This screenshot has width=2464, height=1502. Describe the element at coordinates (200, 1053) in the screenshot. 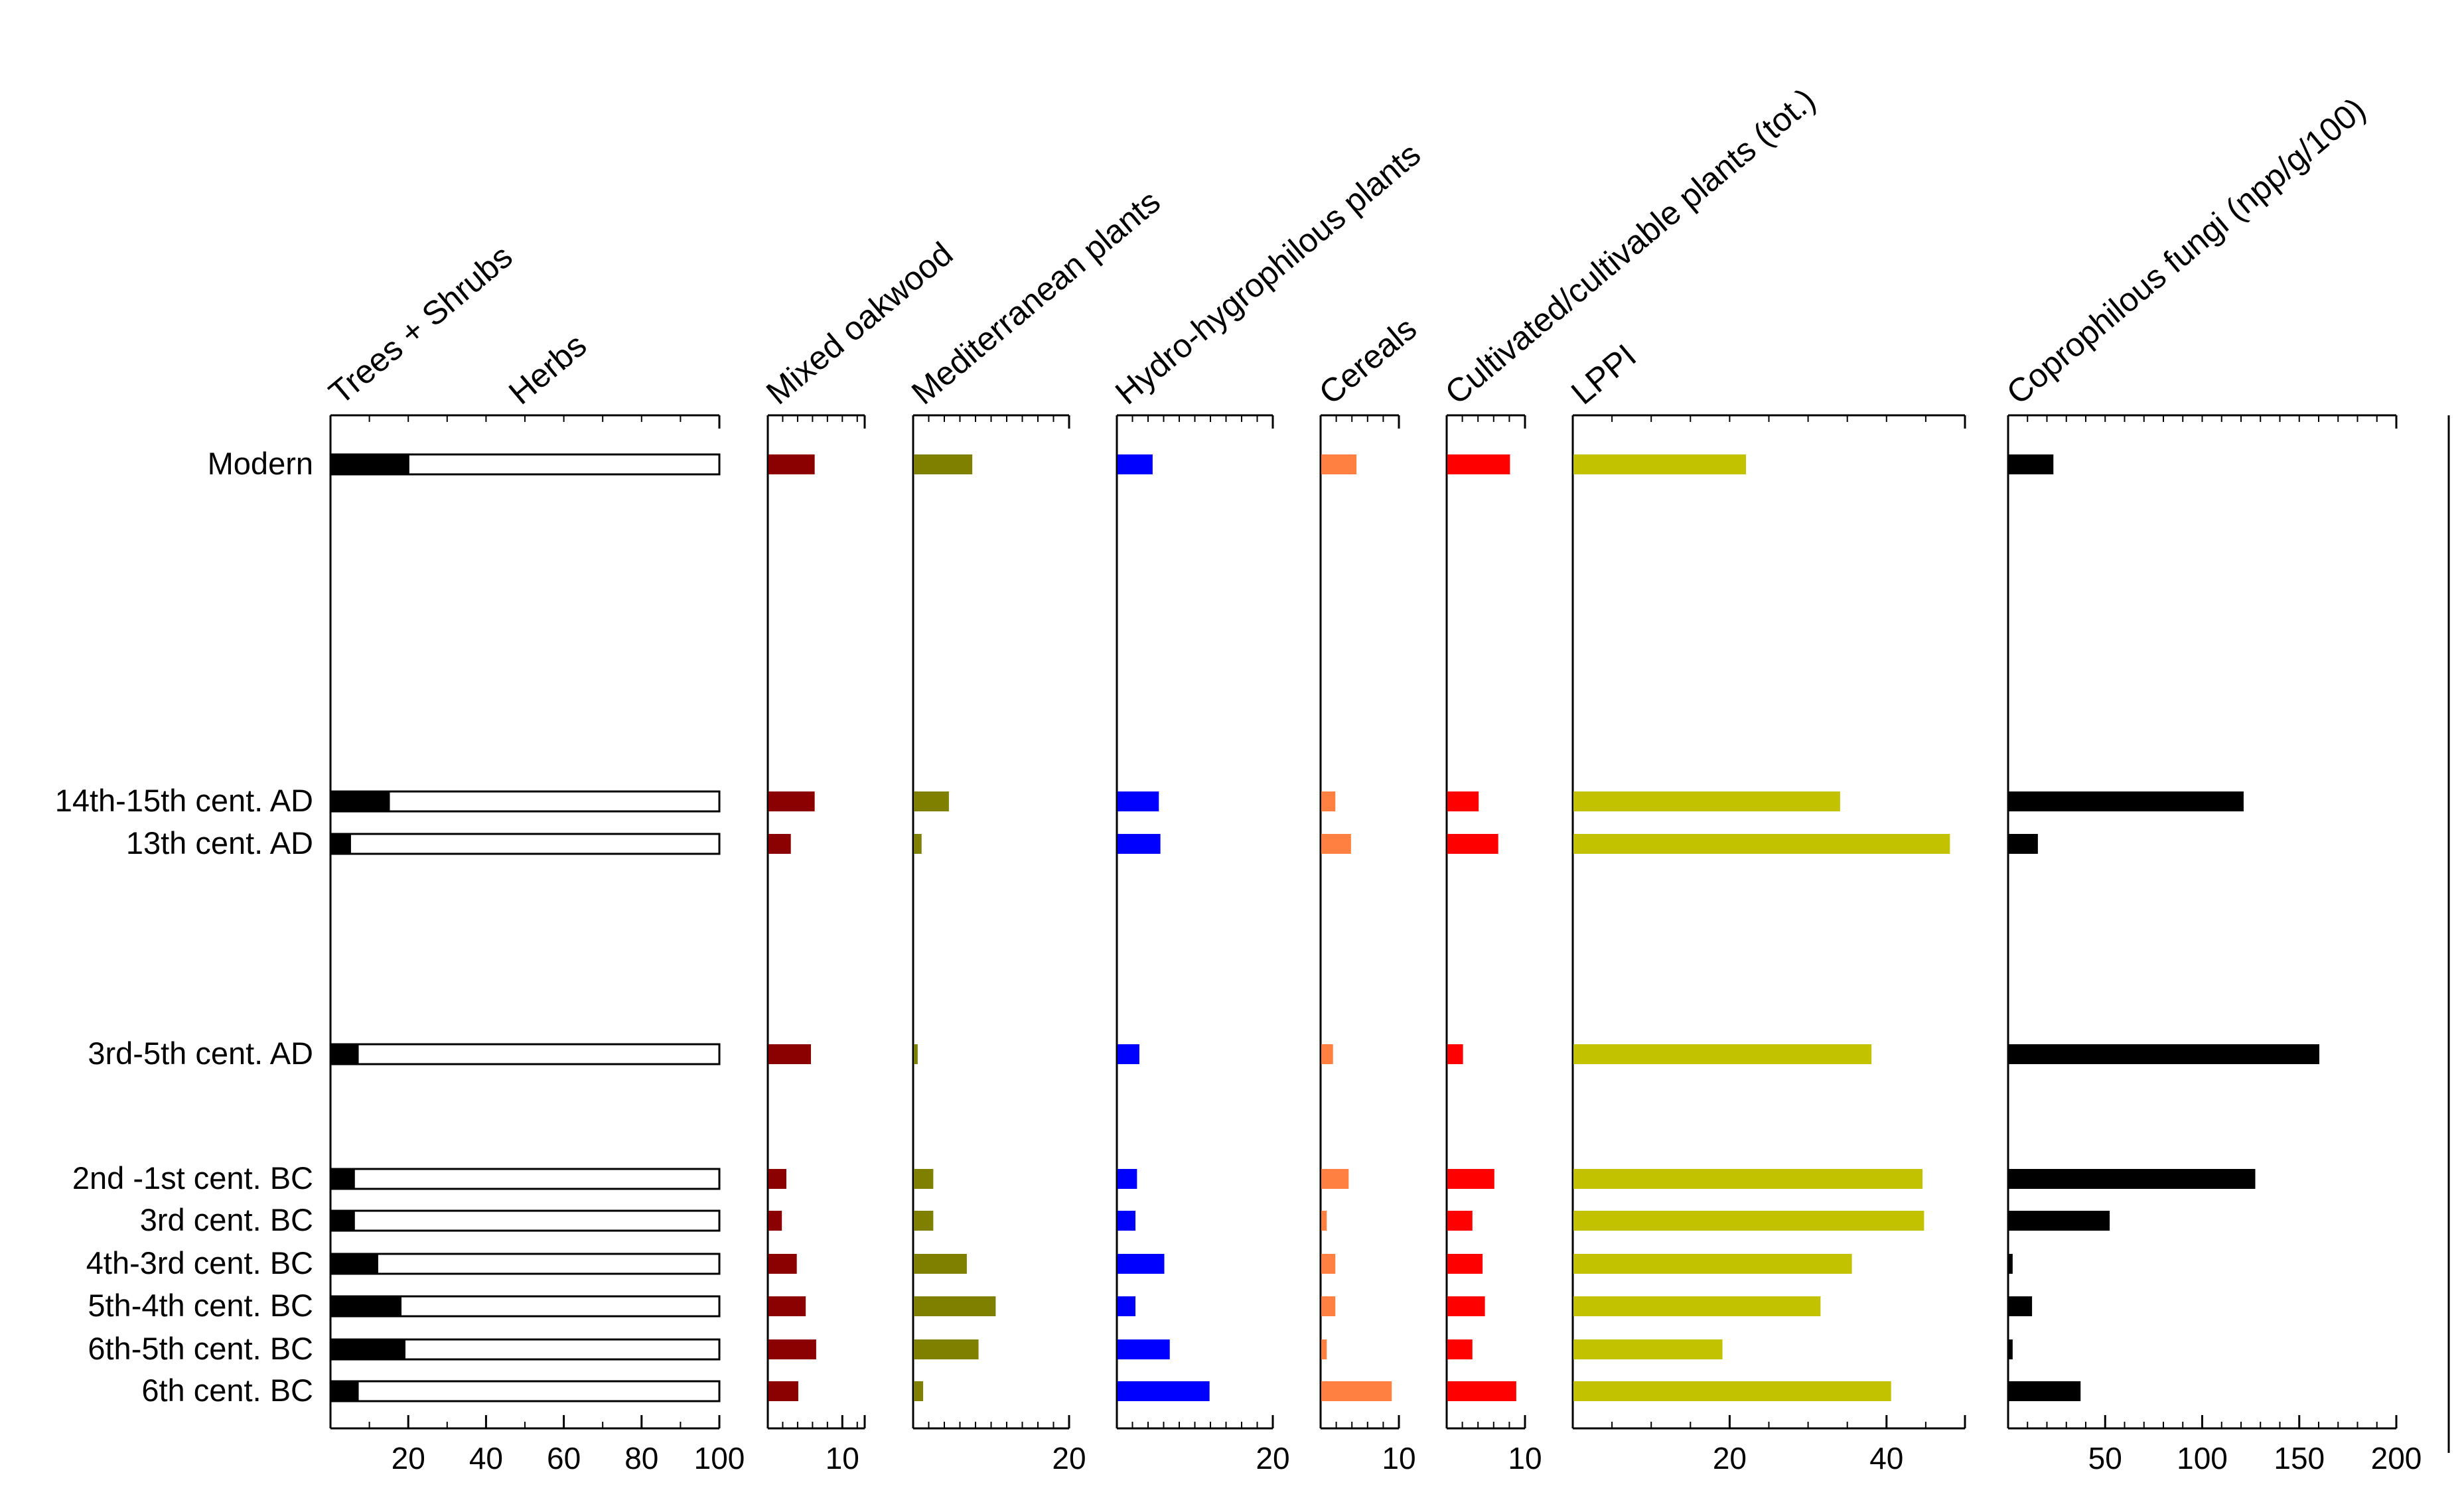

I see `category-label-3rd-5th-cent-ad: 3rd-5th cent. AD` at that location.